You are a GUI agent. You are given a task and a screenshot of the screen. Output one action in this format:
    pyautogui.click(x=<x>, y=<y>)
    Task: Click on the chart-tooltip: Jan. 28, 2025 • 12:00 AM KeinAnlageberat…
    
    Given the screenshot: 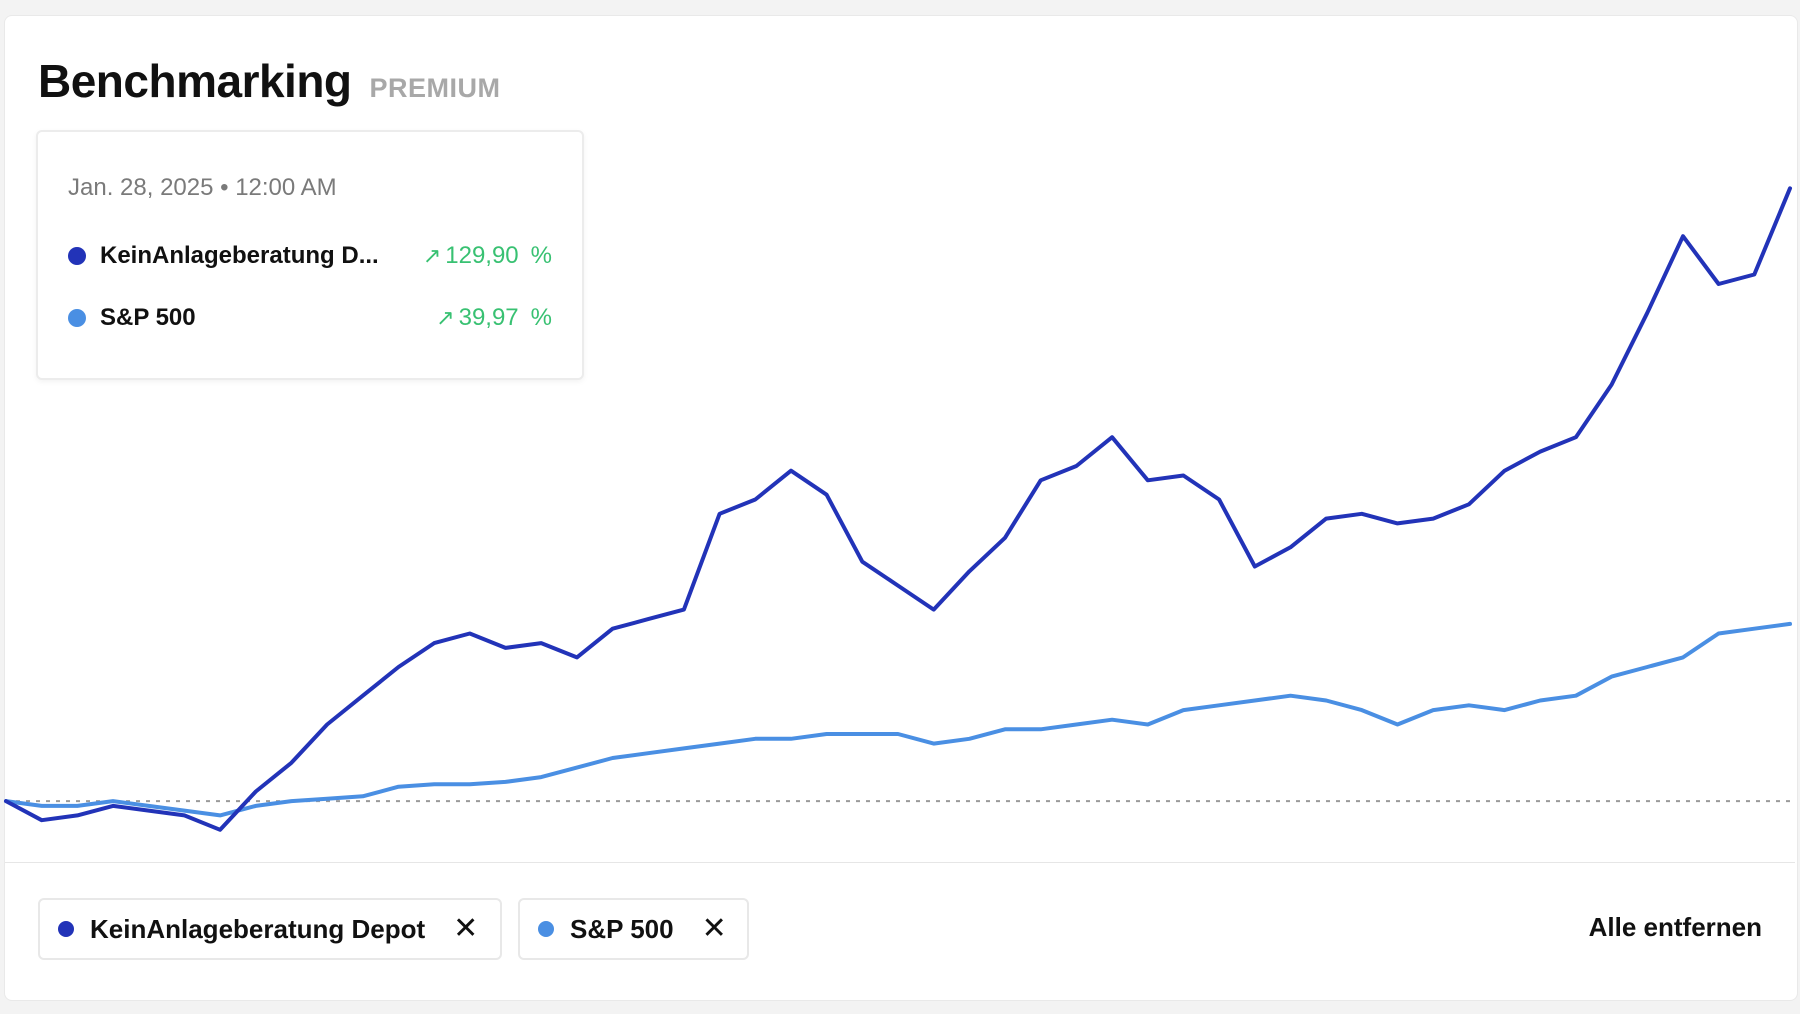 What is the action you would take?
    pyautogui.click(x=310, y=255)
    